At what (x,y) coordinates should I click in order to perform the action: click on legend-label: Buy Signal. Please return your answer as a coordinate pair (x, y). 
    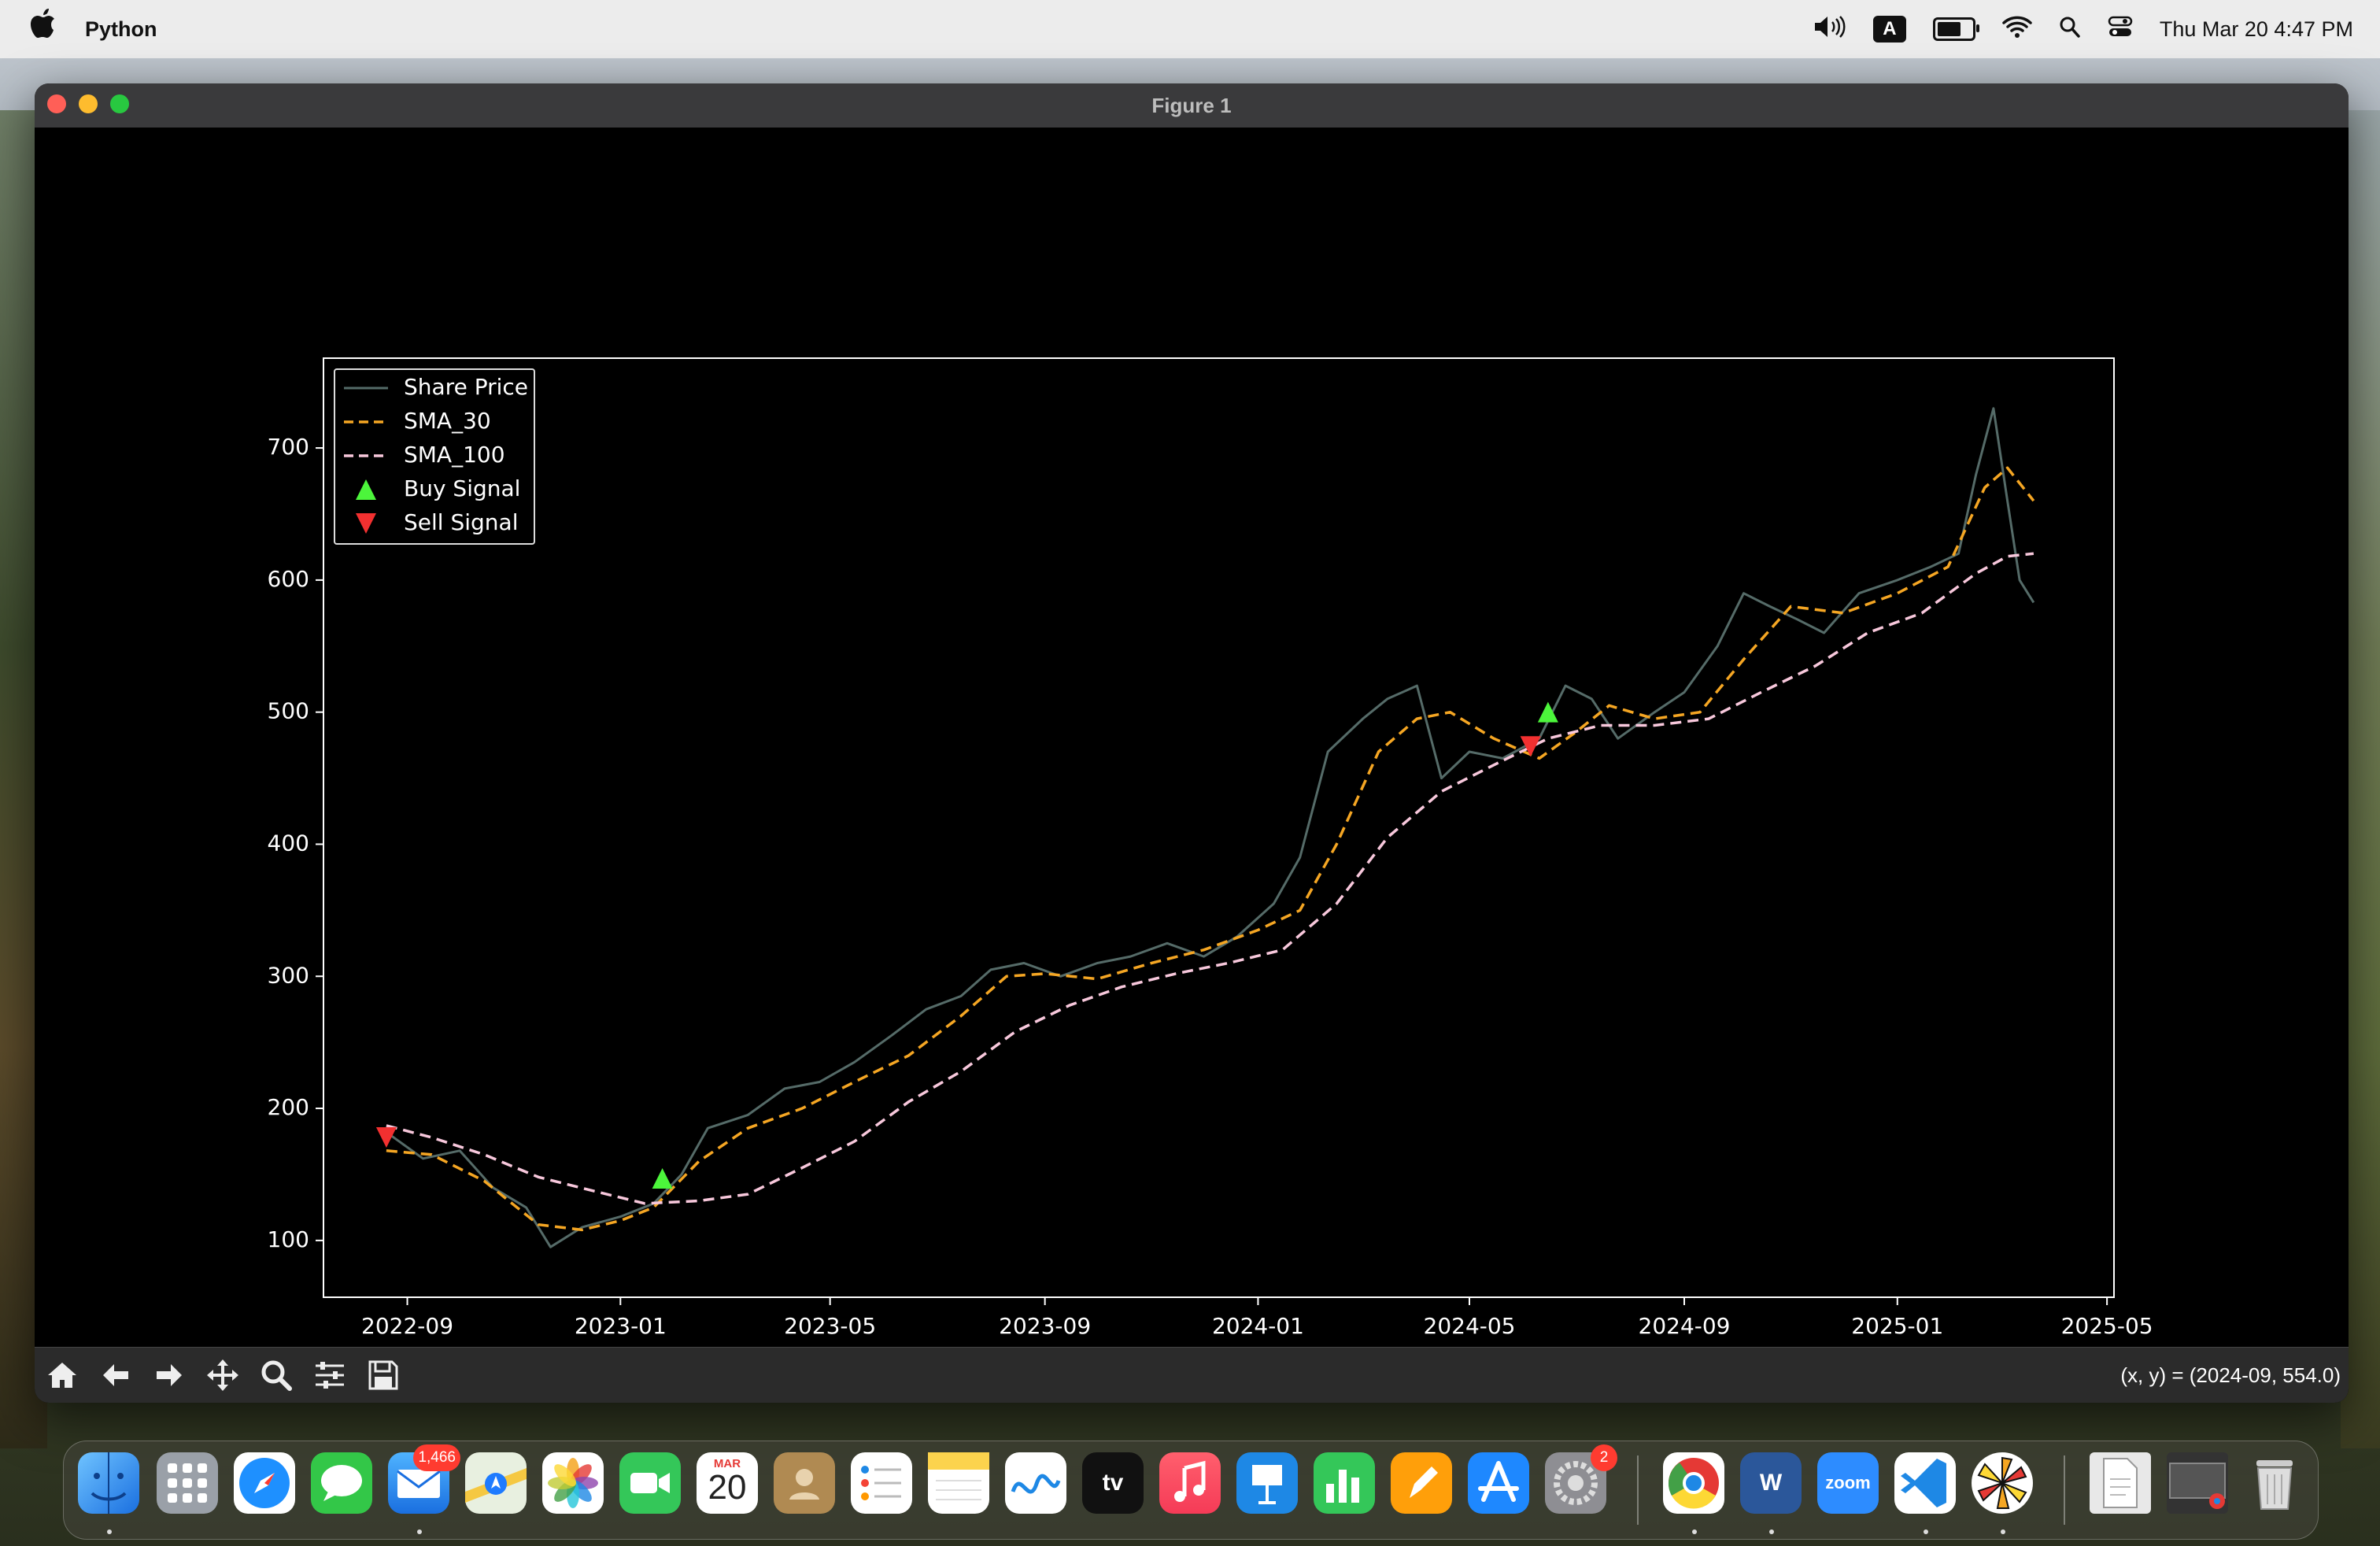
    Looking at the image, I should click on (462, 488).